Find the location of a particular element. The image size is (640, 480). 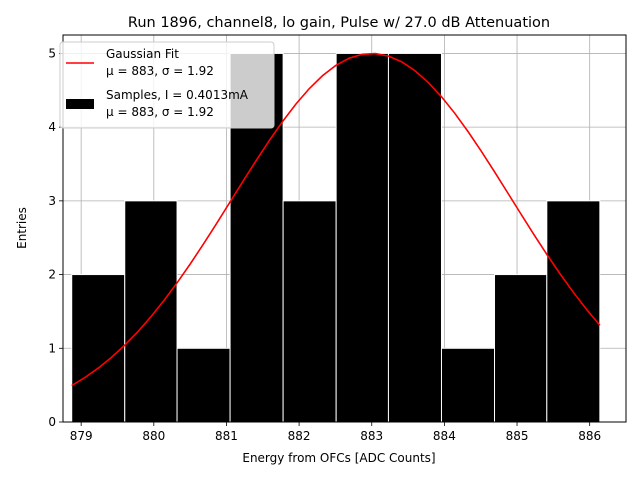

y-tick-label: 0 is located at coordinates (52, 422).